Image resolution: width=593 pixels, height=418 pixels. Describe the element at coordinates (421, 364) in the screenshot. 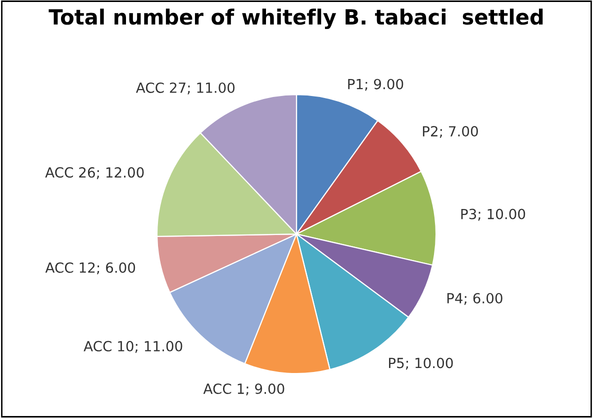

I see `slice-label: P5; 10.00` at that location.